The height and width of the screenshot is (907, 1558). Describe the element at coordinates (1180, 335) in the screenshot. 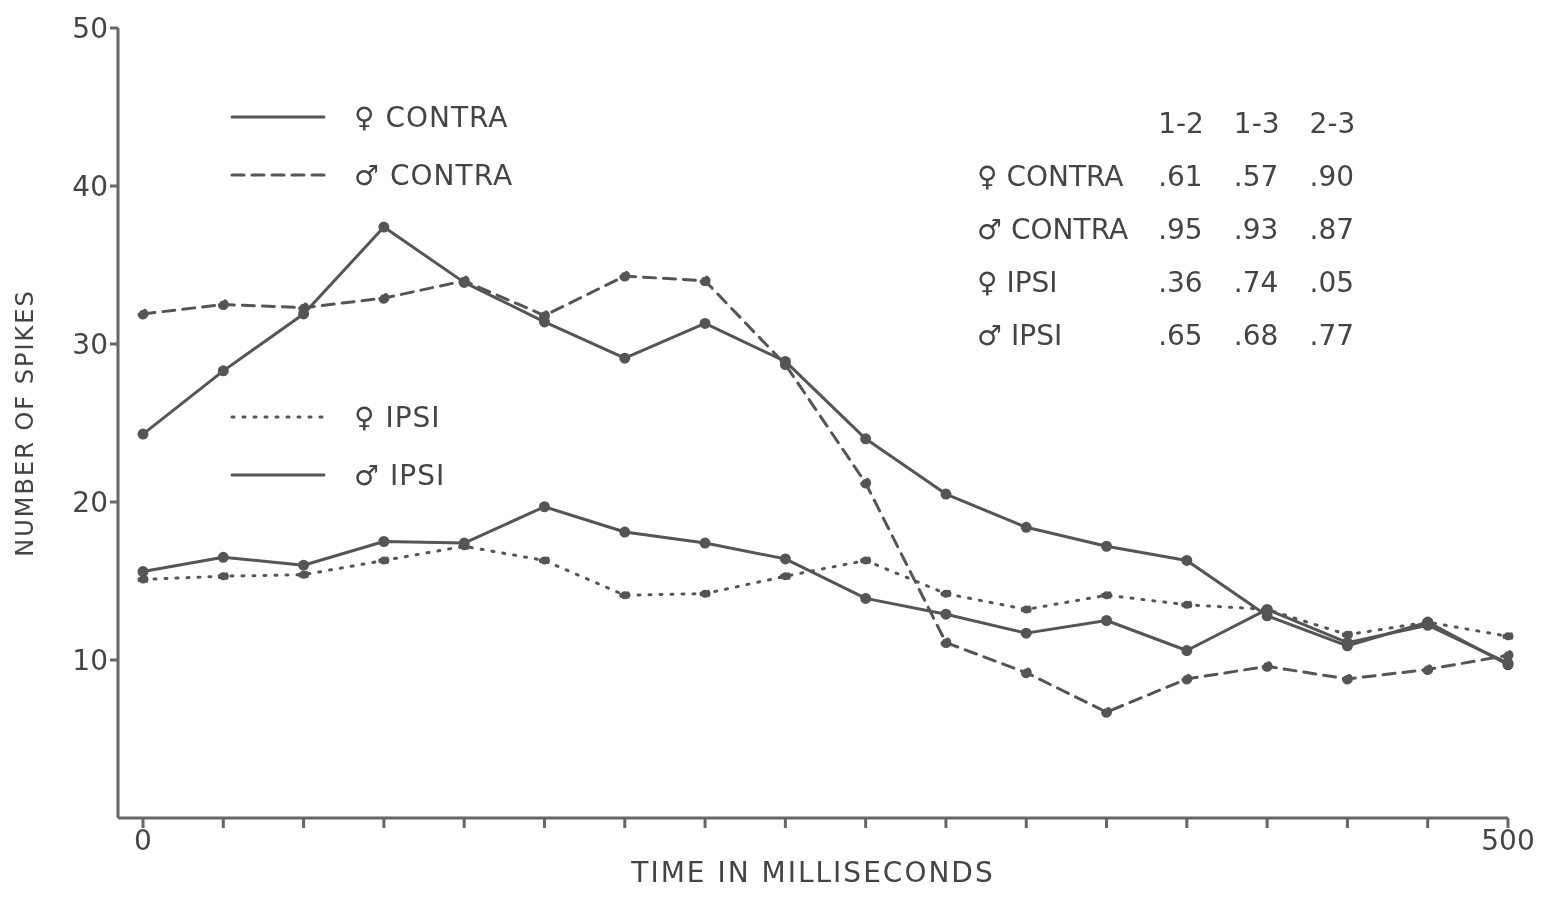

I see `annotation: .65` at that location.